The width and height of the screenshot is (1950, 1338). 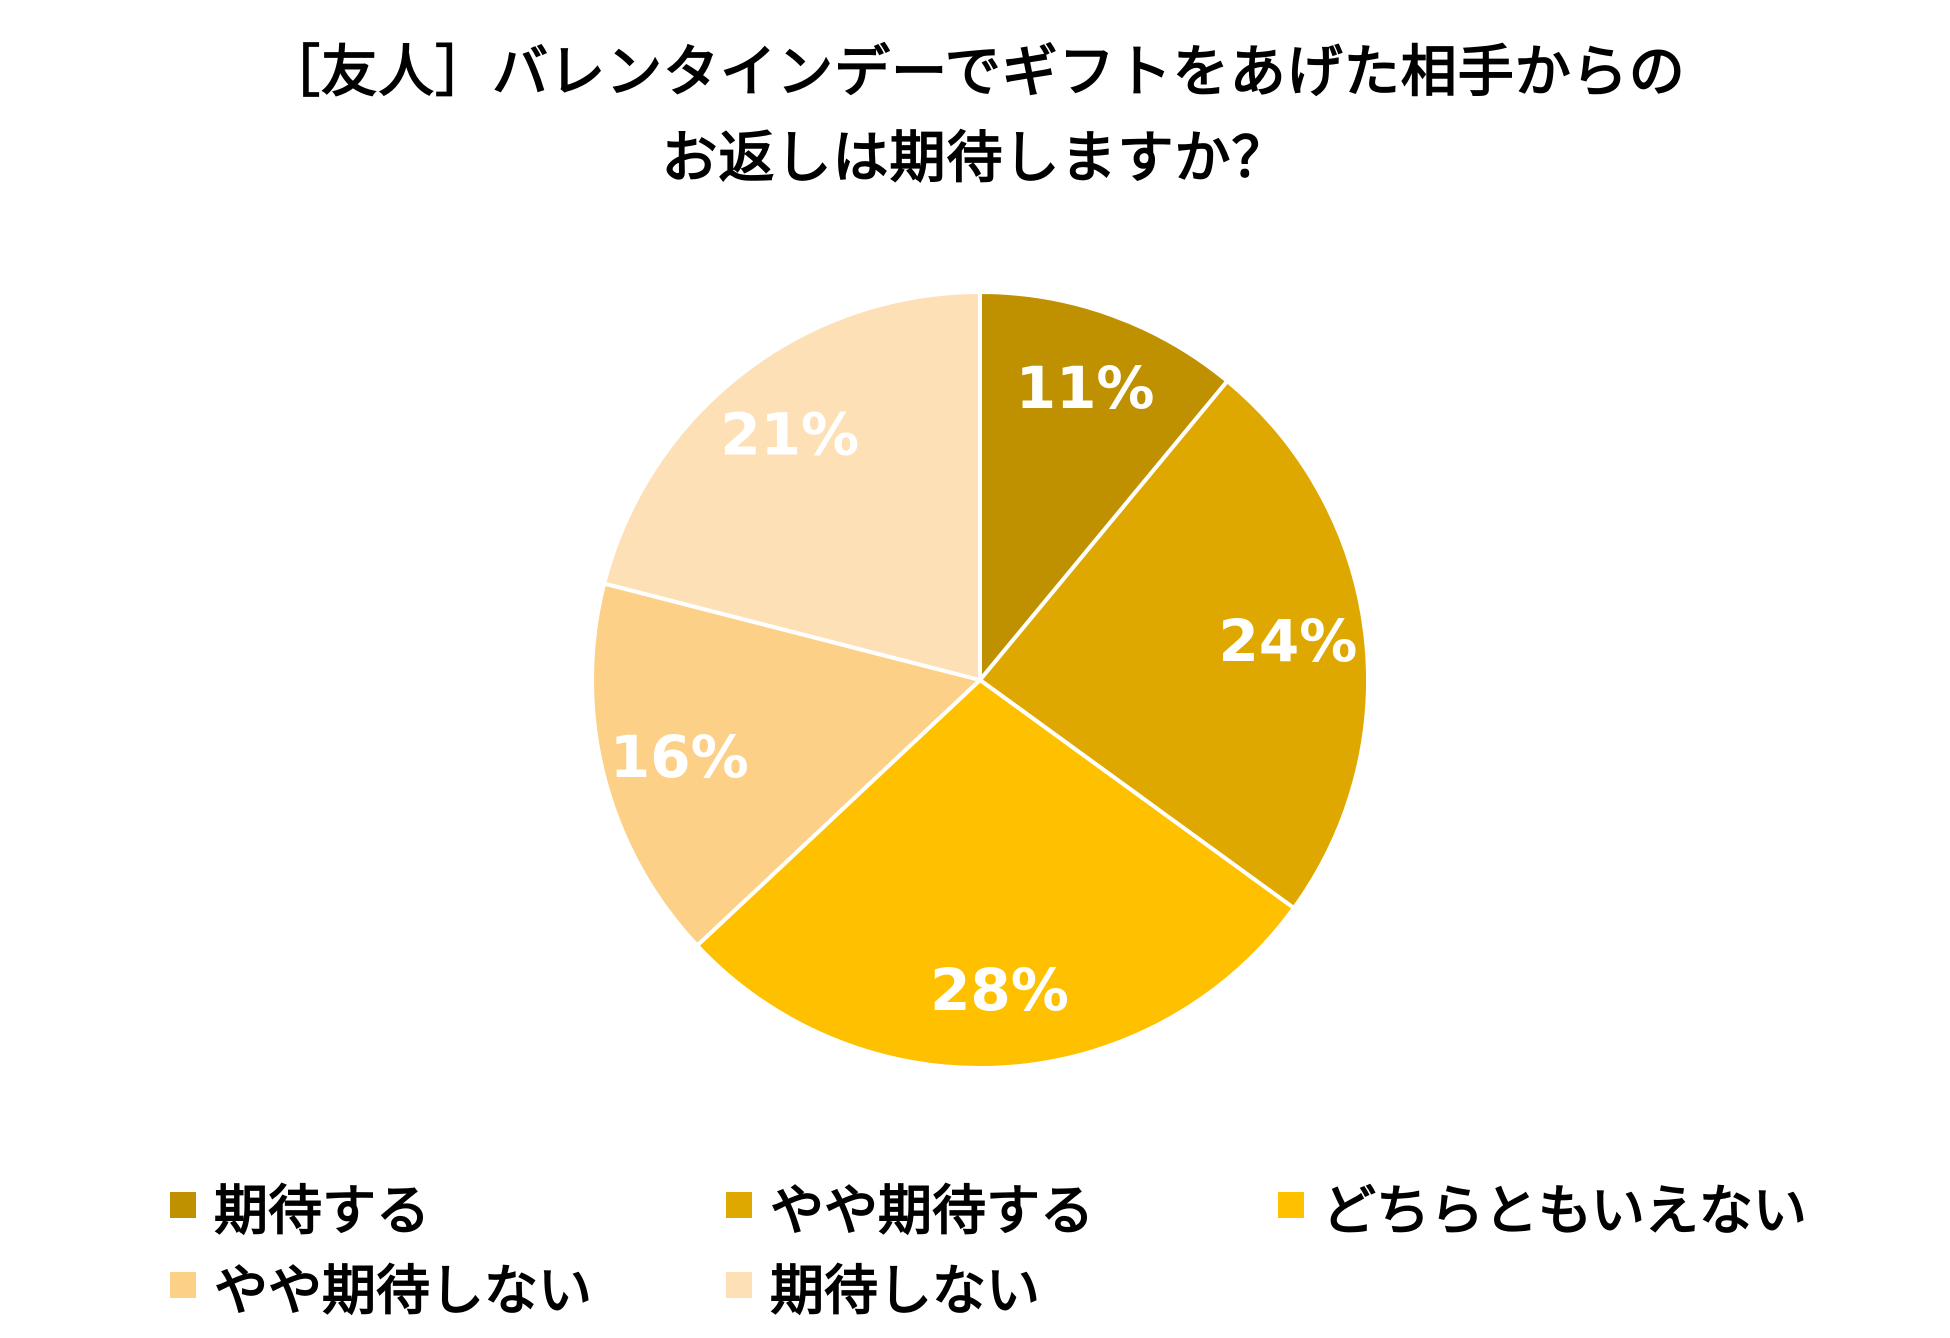 What do you see at coordinates (905, 1290) in the screenshot?
I see `legend-label-not-expect: 期待しない` at bounding box center [905, 1290].